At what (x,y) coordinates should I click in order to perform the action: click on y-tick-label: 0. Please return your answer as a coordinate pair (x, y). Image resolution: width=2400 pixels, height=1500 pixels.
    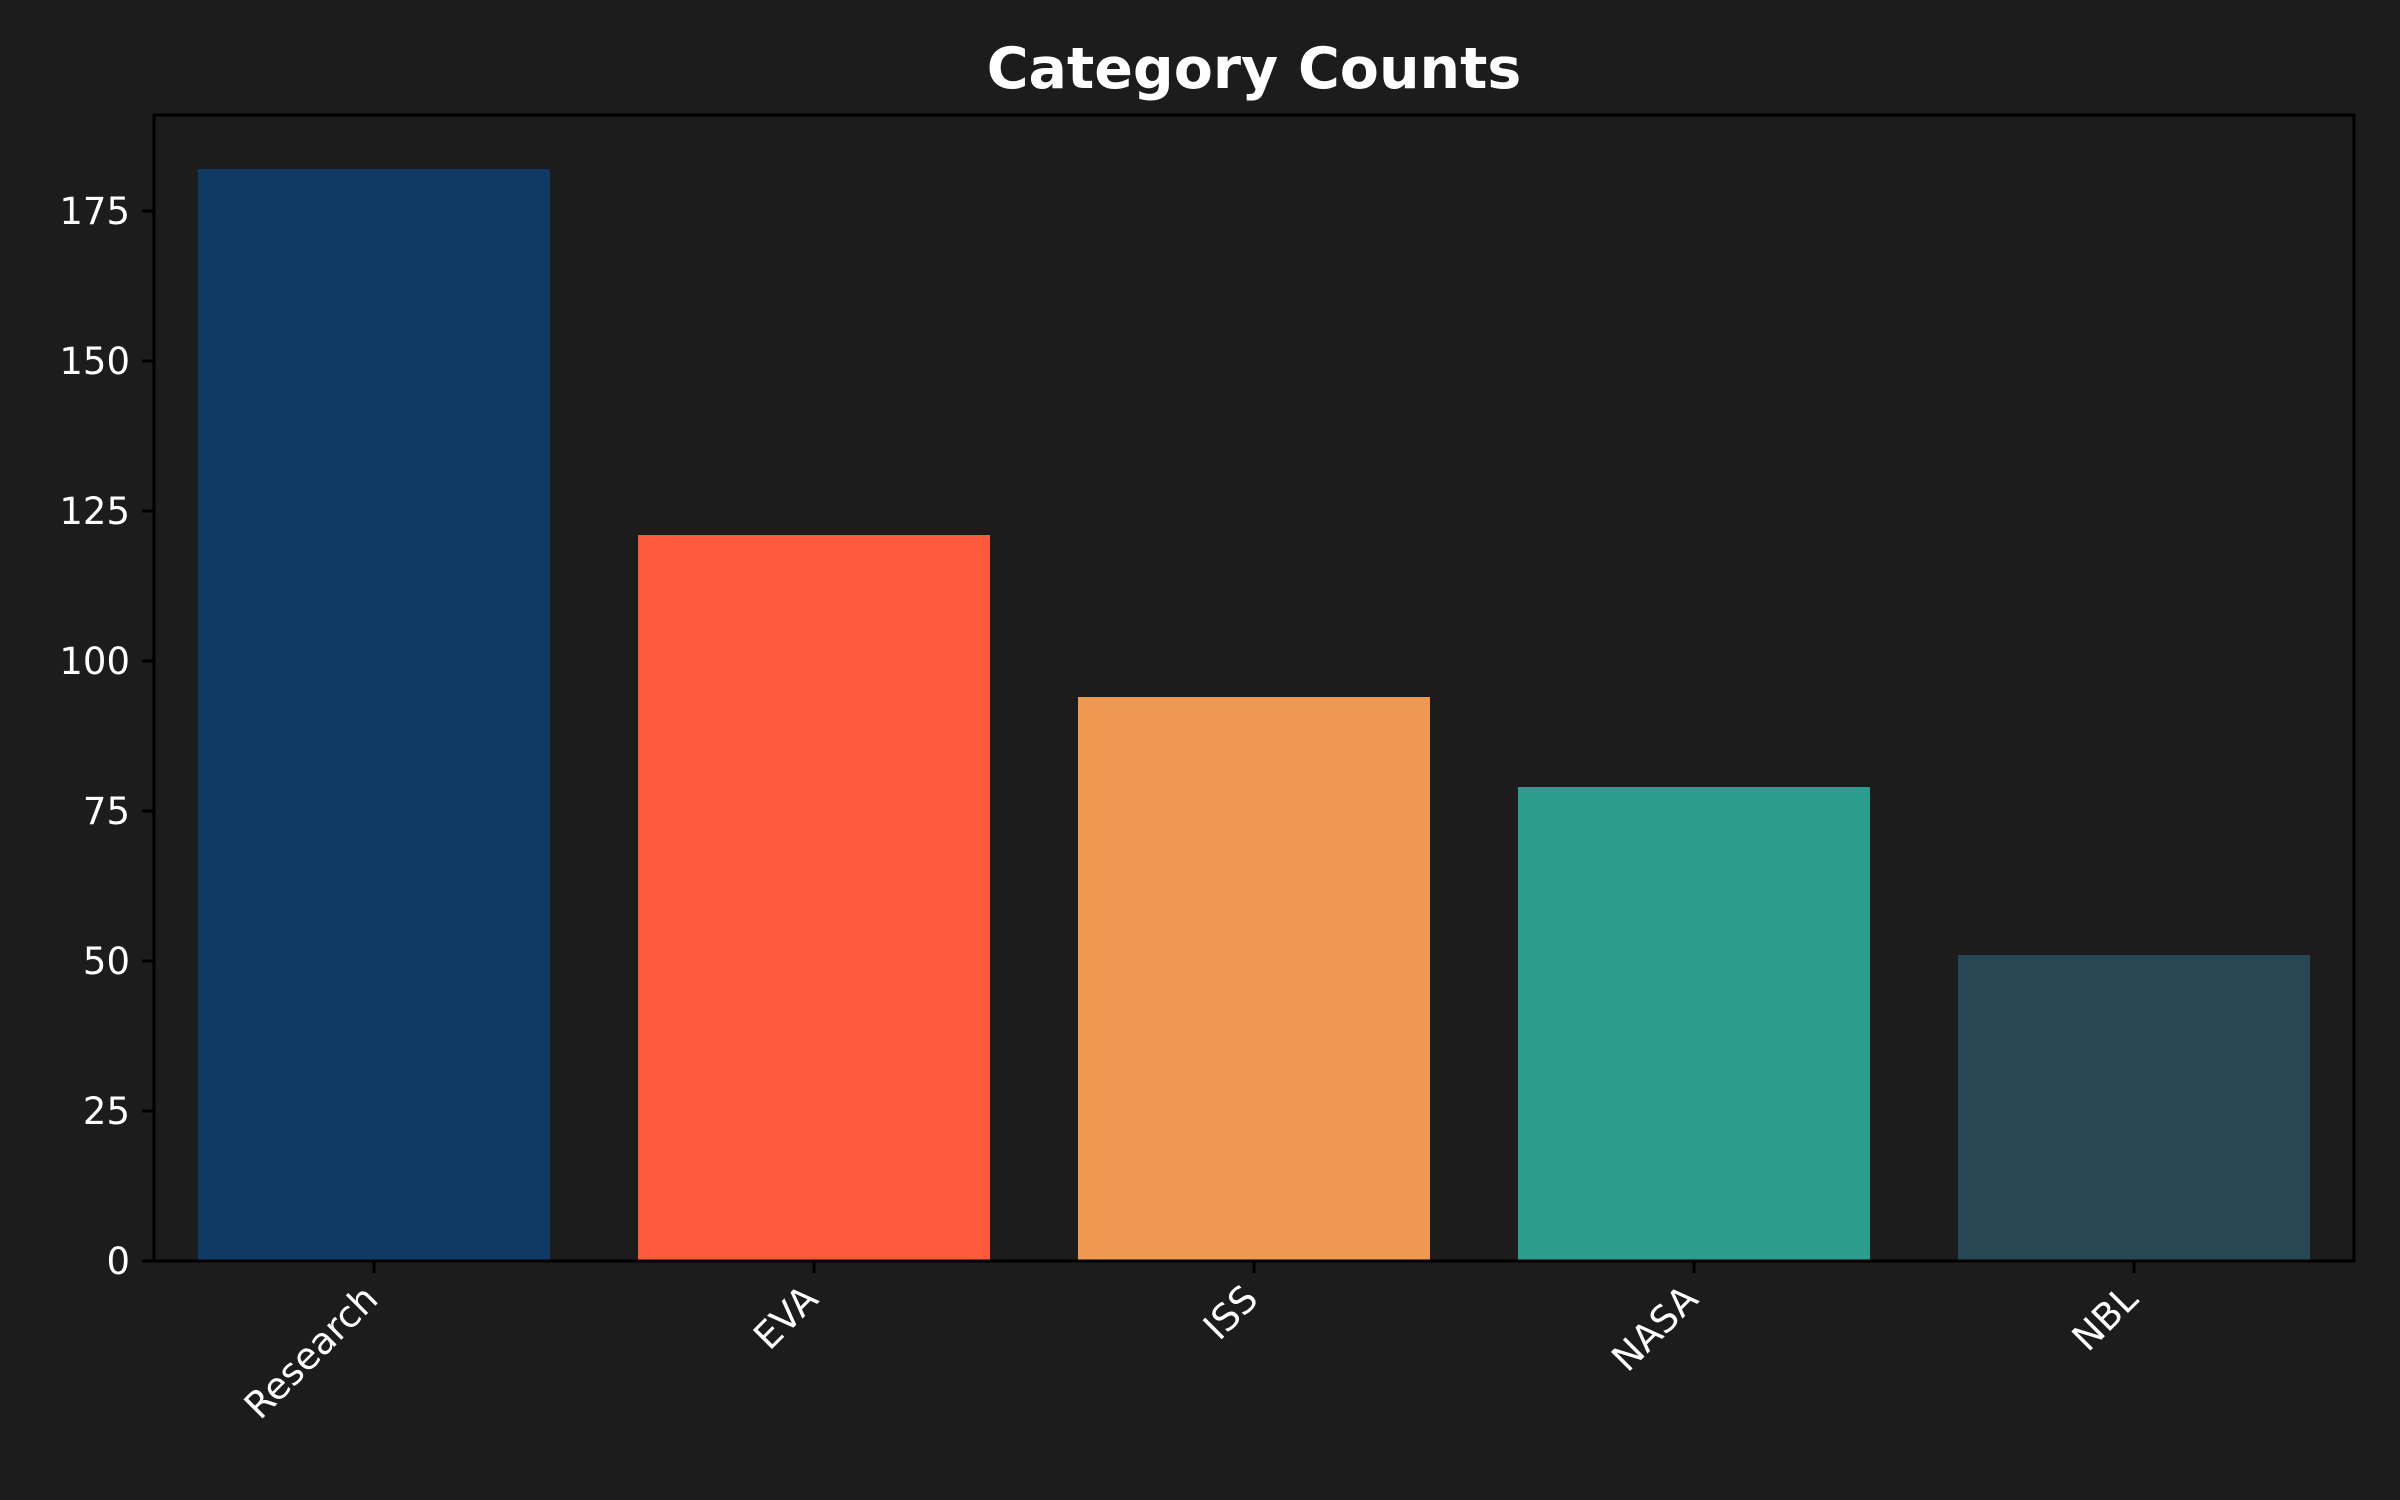
    Looking at the image, I should click on (118, 1261).